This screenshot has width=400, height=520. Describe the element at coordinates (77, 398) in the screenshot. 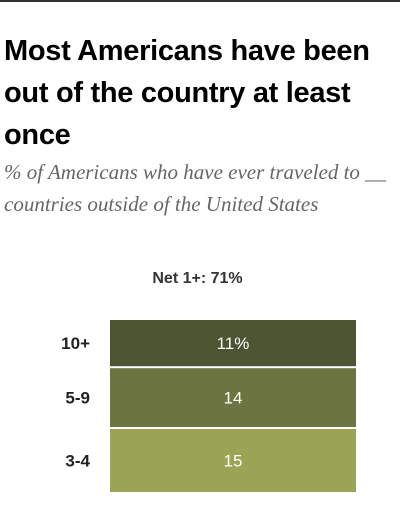

I see `category-label-5-9: 5-9` at that location.